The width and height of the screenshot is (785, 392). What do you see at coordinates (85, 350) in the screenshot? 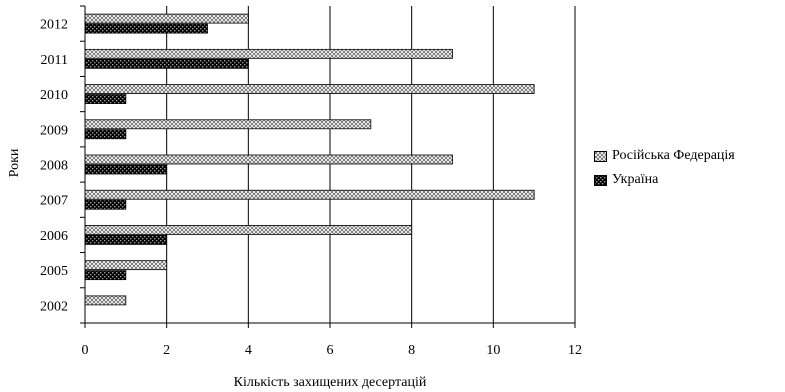
I see `x-tick-label-0: 0` at bounding box center [85, 350].